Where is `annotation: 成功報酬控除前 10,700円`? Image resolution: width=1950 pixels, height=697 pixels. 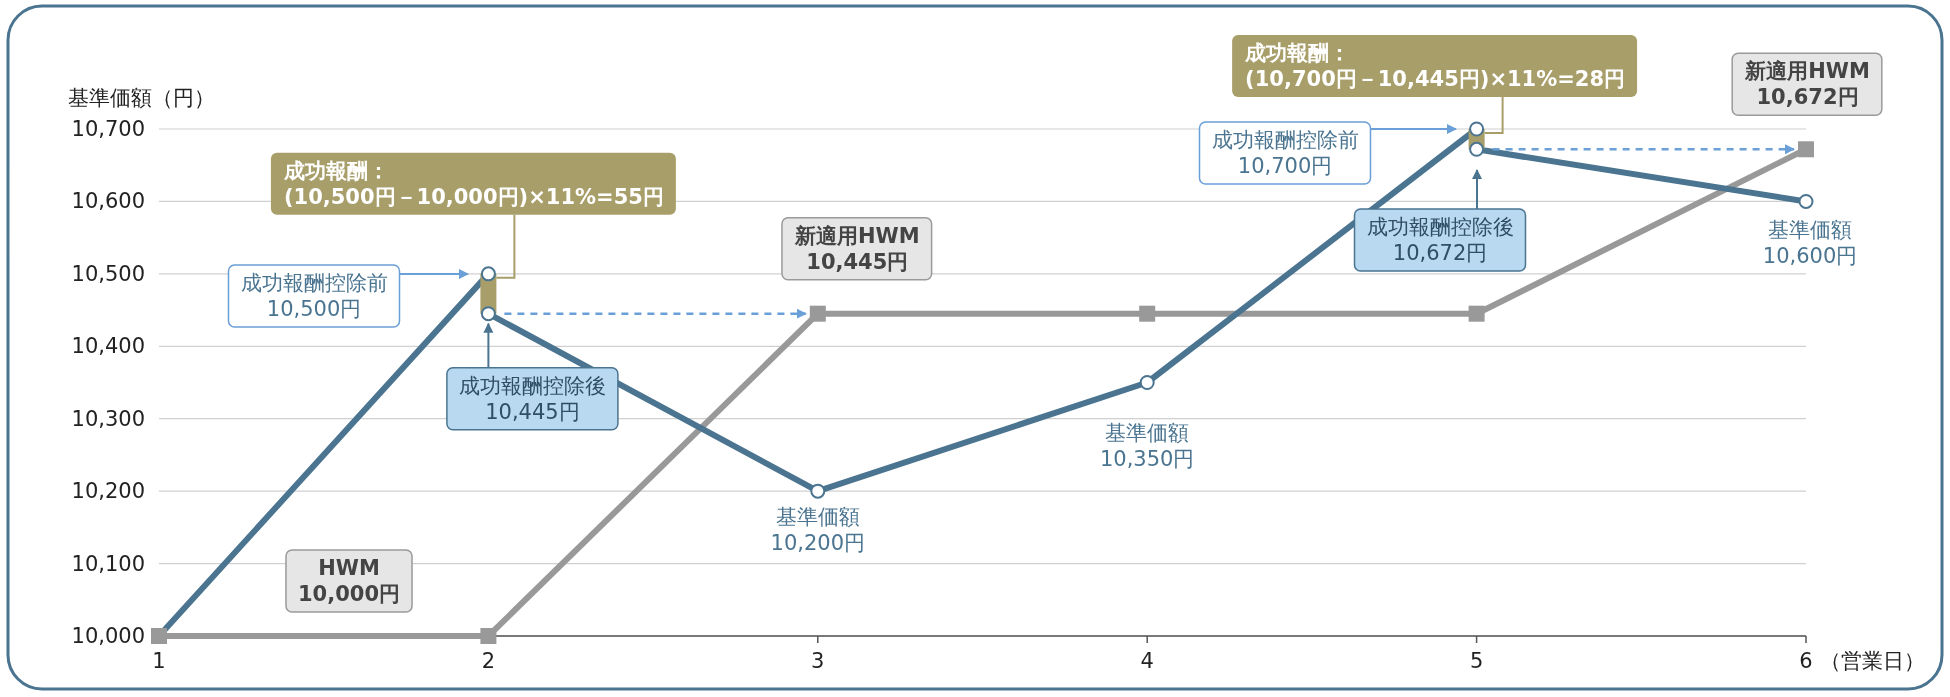
annotation: 成功報酬控除前 10,700円 is located at coordinates (1285, 153).